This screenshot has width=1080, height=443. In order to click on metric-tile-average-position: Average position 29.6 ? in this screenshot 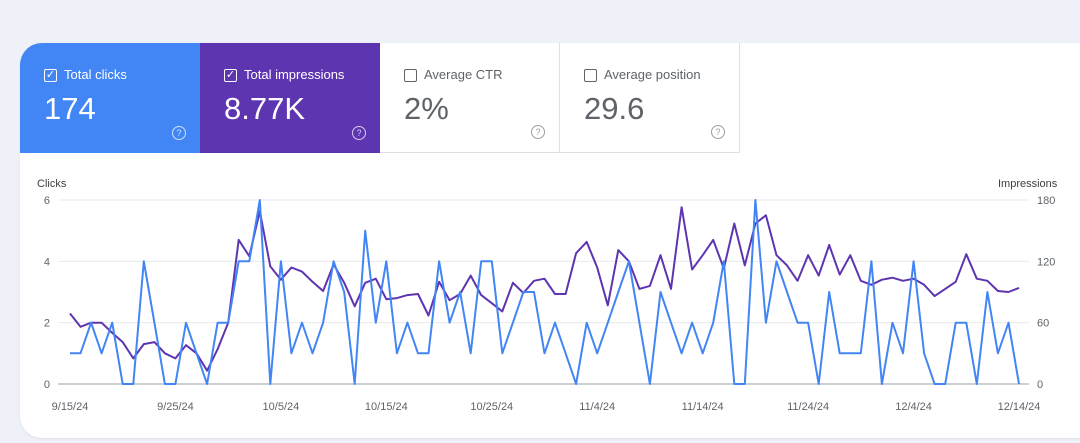, I will do `click(650, 98)`.